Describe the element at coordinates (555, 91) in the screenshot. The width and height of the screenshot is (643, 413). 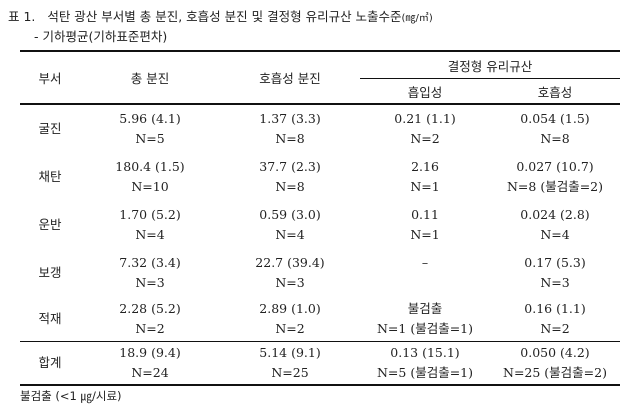
I see `header-silica-respirable: 호흡성` at that location.